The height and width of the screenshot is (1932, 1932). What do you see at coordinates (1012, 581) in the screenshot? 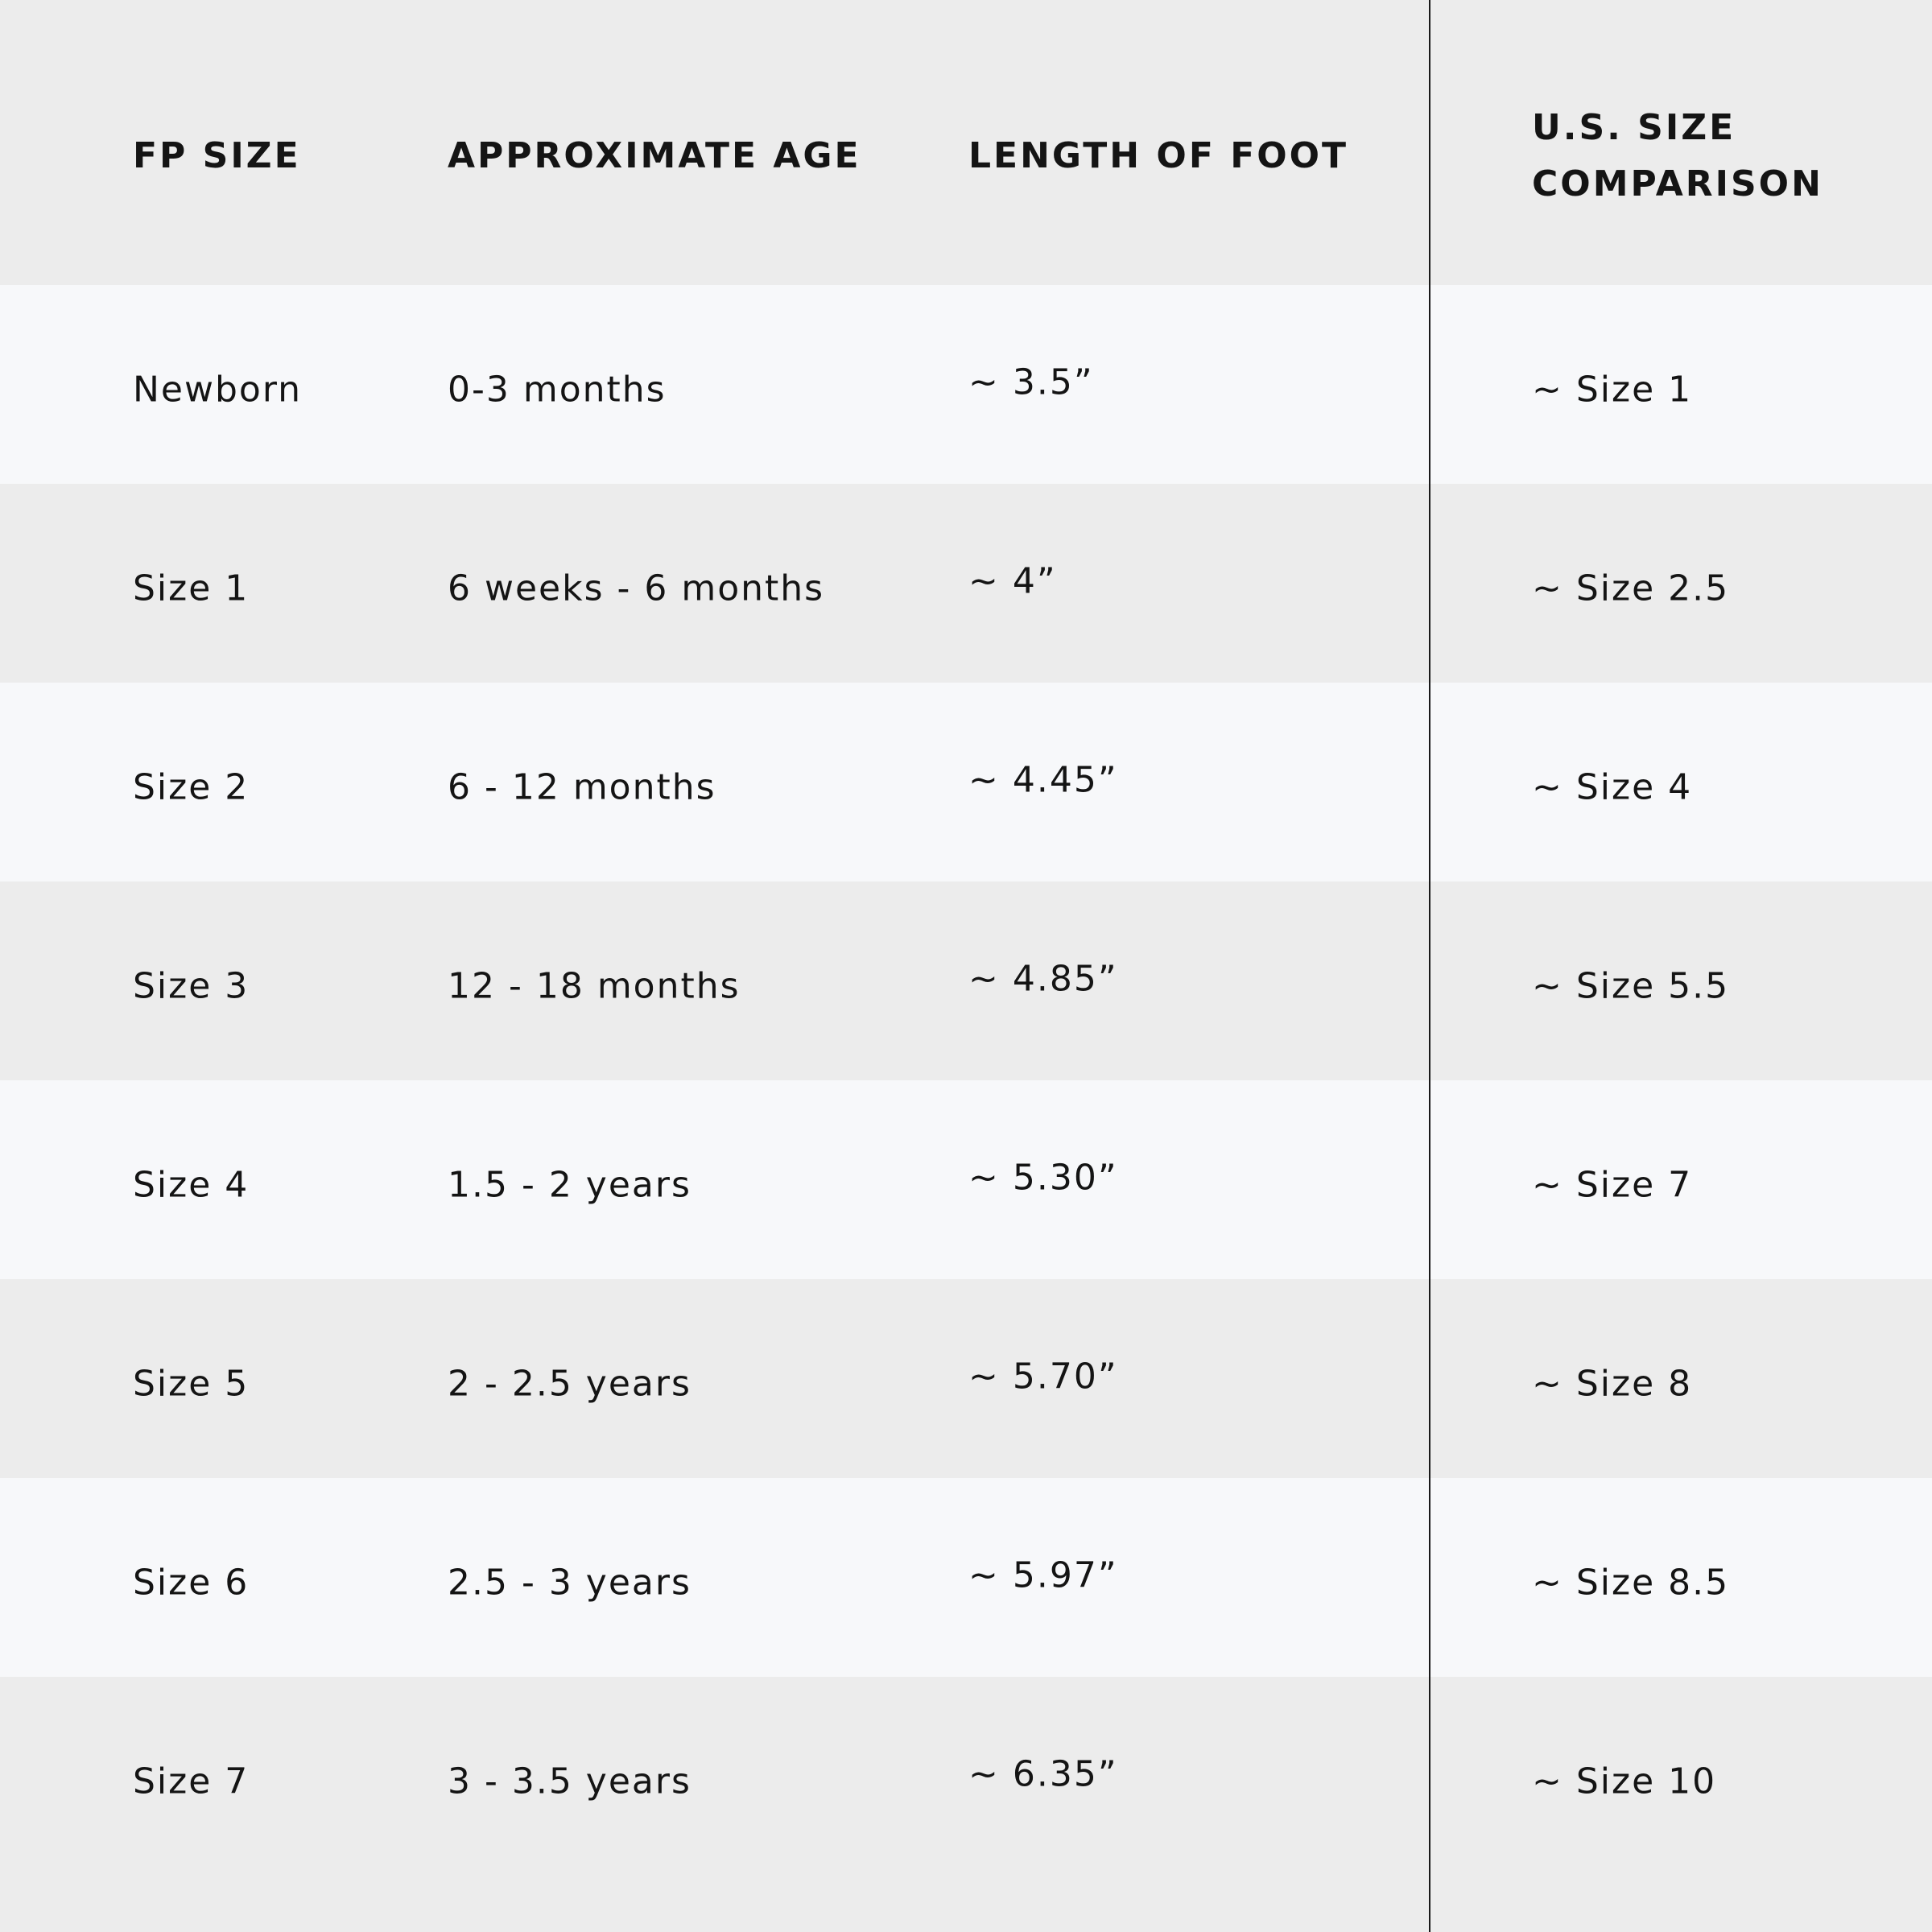
I see `table-cell: ~ 4”` at bounding box center [1012, 581].